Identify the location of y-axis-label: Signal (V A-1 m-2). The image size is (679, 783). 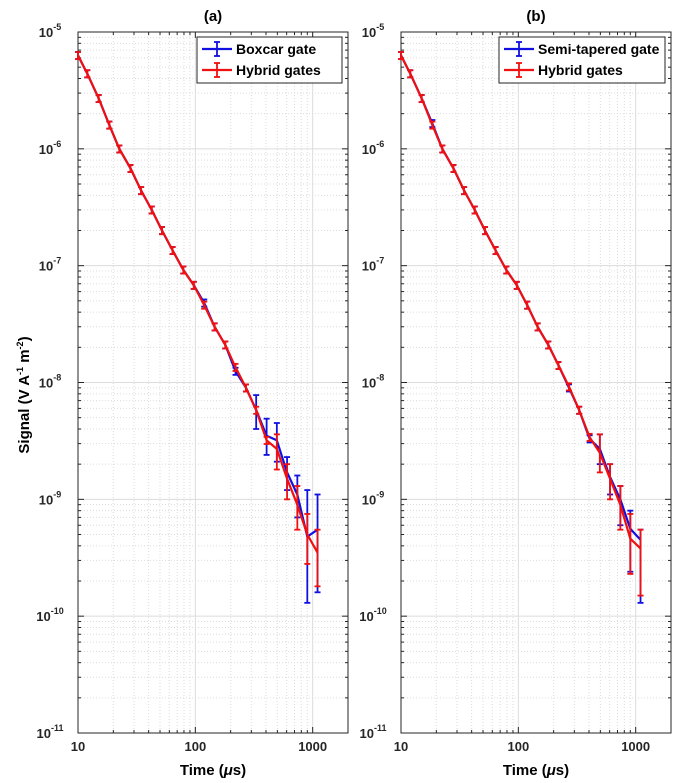
(24, 394).